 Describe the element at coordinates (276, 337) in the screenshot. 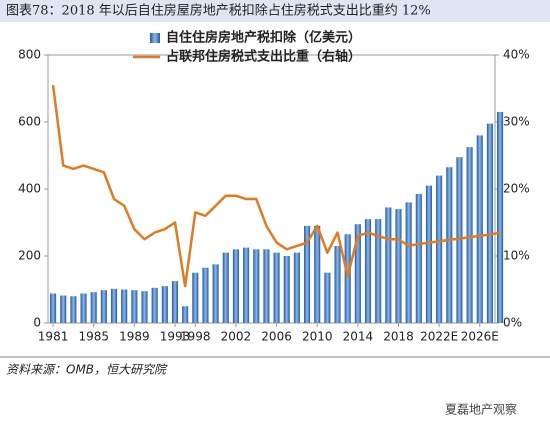

I see `x-tick-label: 2006` at that location.